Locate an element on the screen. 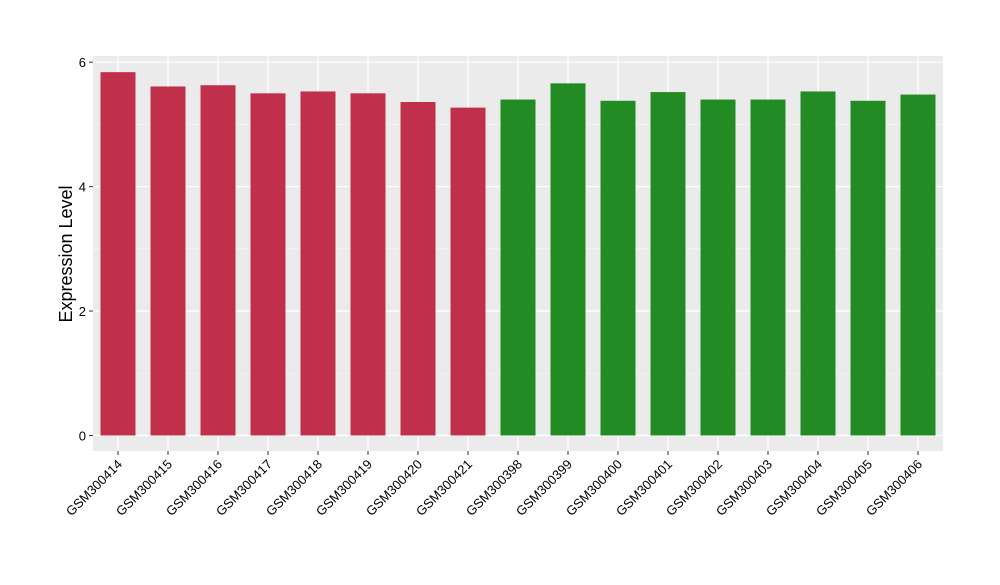 This screenshot has width=1000, height=585. bar-GSM300406 is located at coordinates (918, 265).